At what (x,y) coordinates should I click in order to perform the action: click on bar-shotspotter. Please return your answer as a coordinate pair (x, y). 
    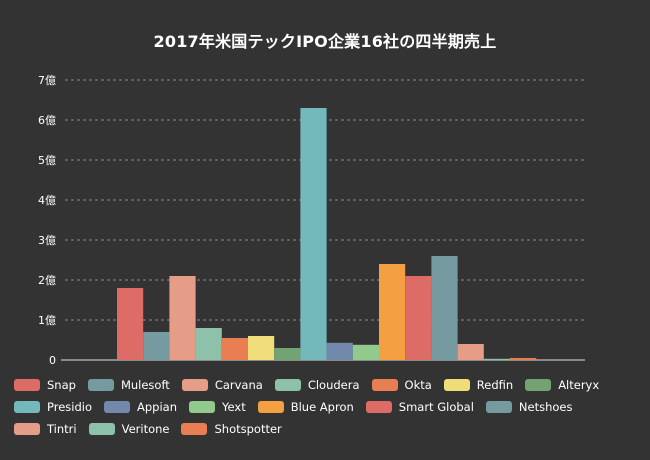
    Looking at the image, I should click on (523, 359).